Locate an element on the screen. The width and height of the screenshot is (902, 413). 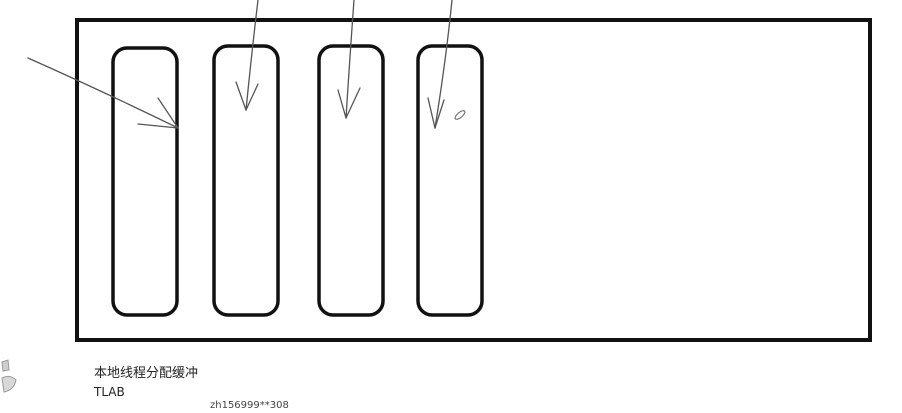
caption-title-en: TLAB is located at coordinates (109, 392).